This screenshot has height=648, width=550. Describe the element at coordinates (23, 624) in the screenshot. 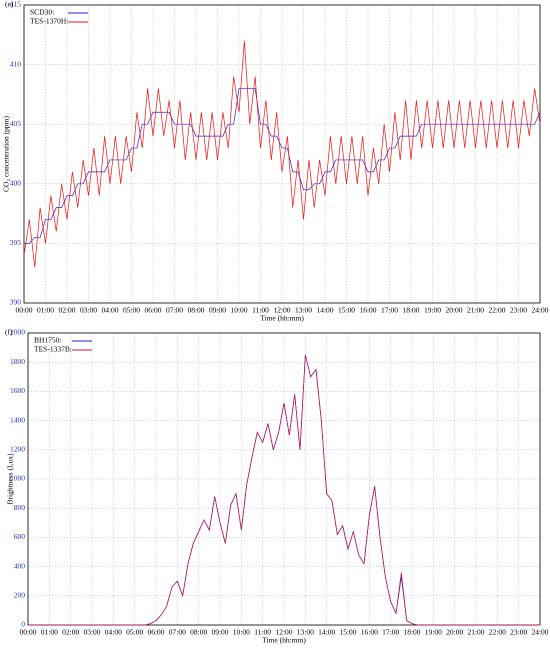

I see `y-tick-label: 0` at that location.